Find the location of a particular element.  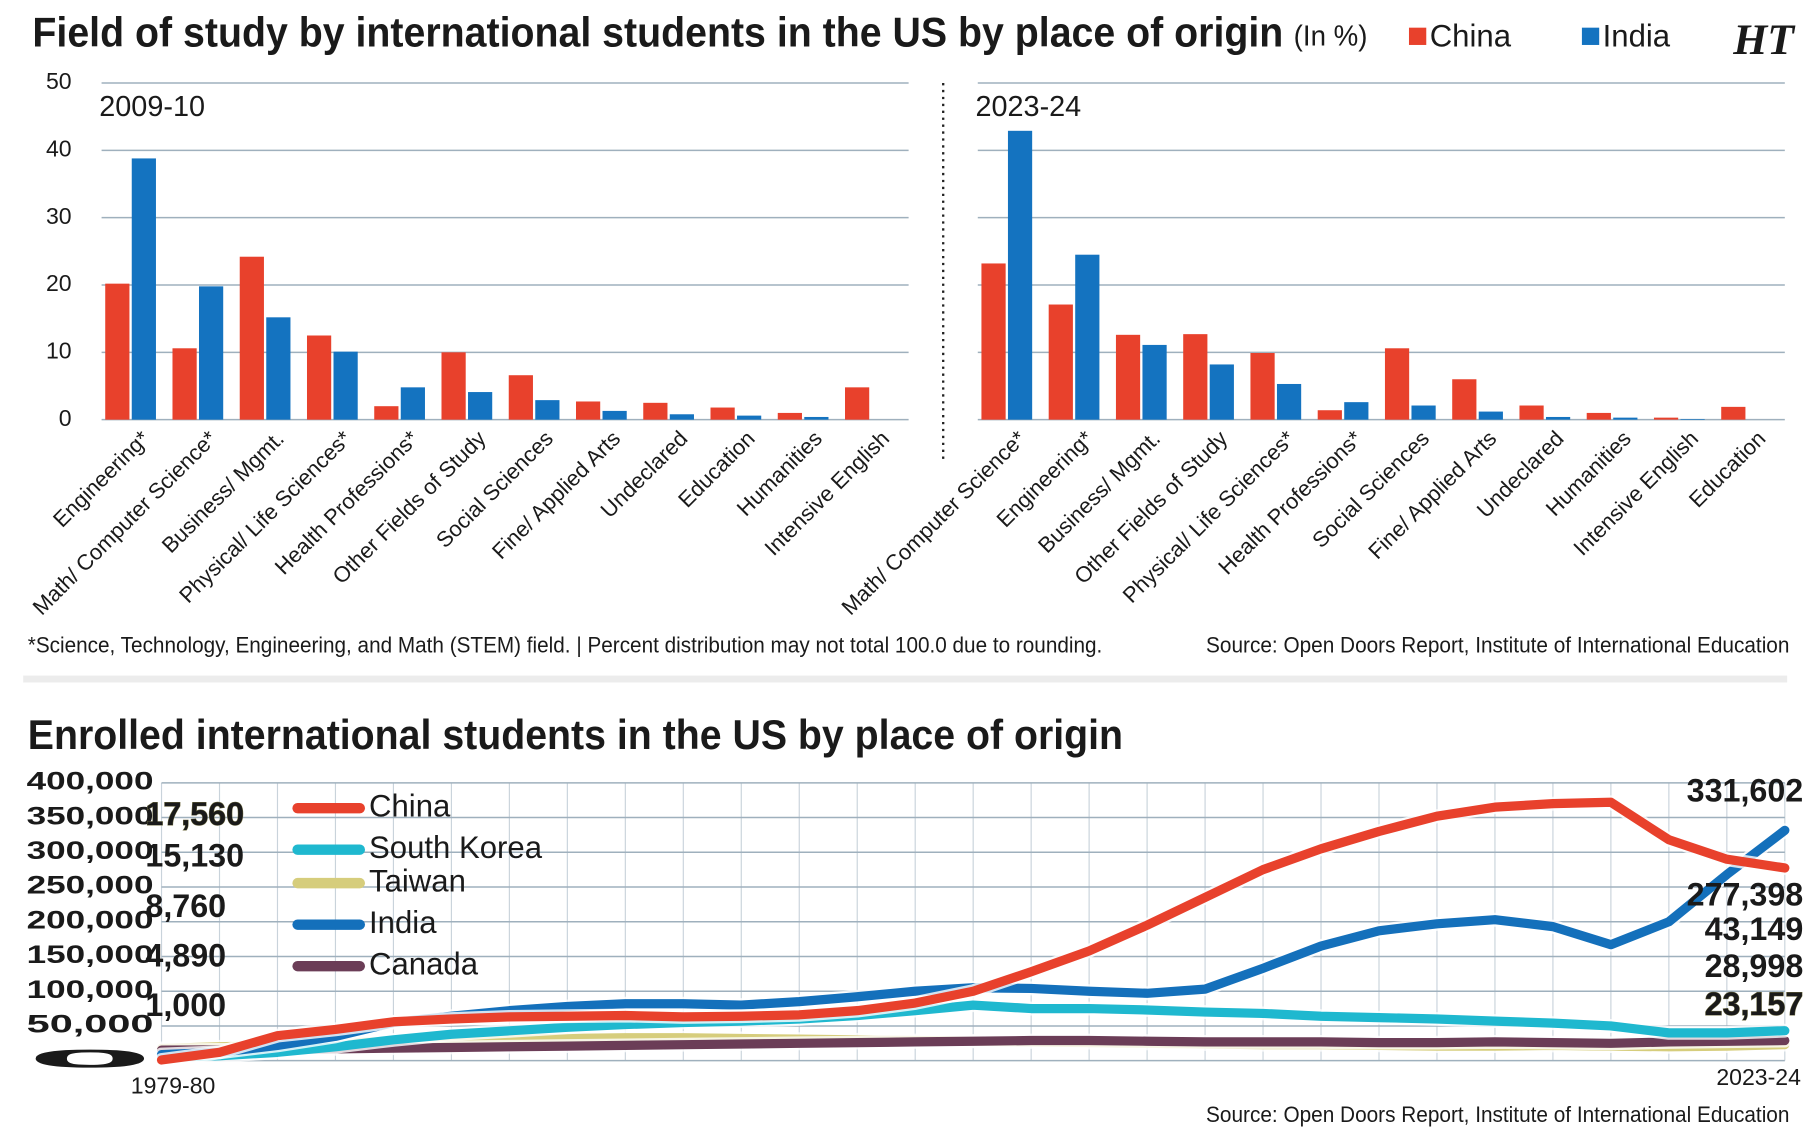

y-tick-label: 20 is located at coordinates (59, 283).